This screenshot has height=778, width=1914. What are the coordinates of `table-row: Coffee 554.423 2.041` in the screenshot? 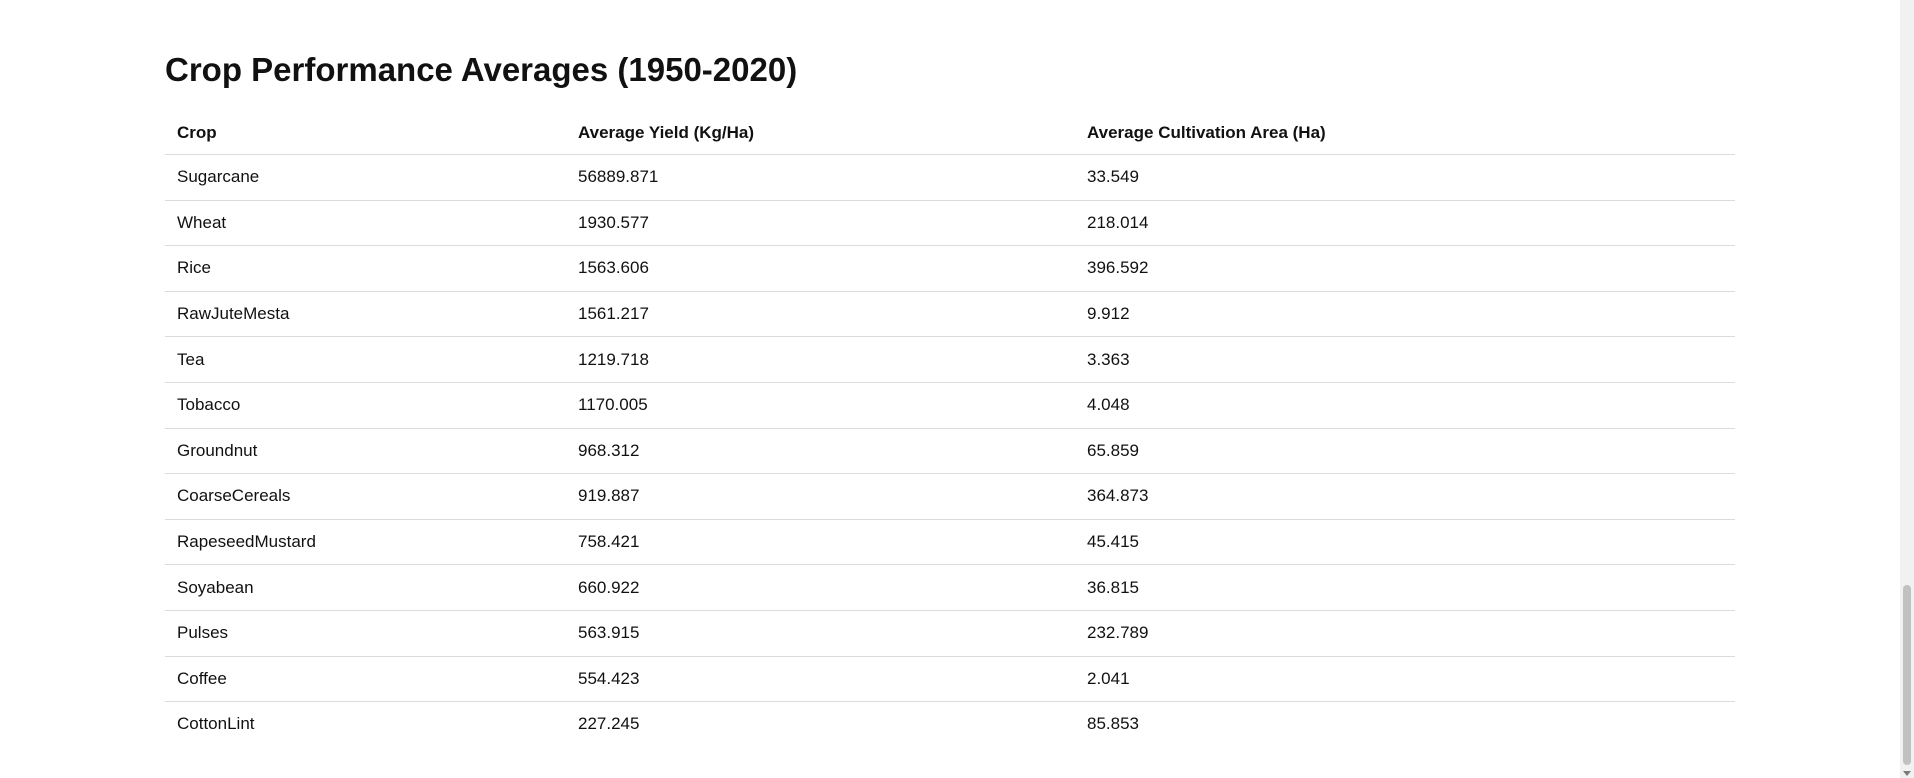 It's located at (950, 679).